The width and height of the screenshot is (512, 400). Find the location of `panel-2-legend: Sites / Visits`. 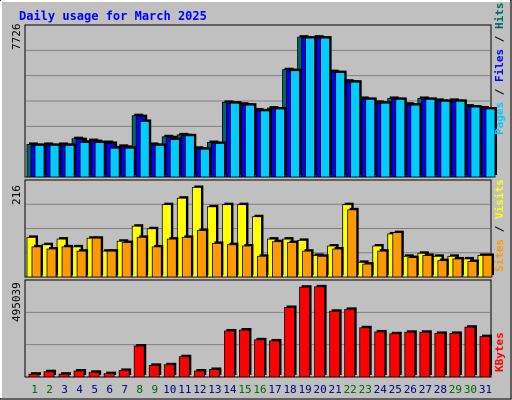

panel-2-legend: Sites / Visits is located at coordinates (499, 225).